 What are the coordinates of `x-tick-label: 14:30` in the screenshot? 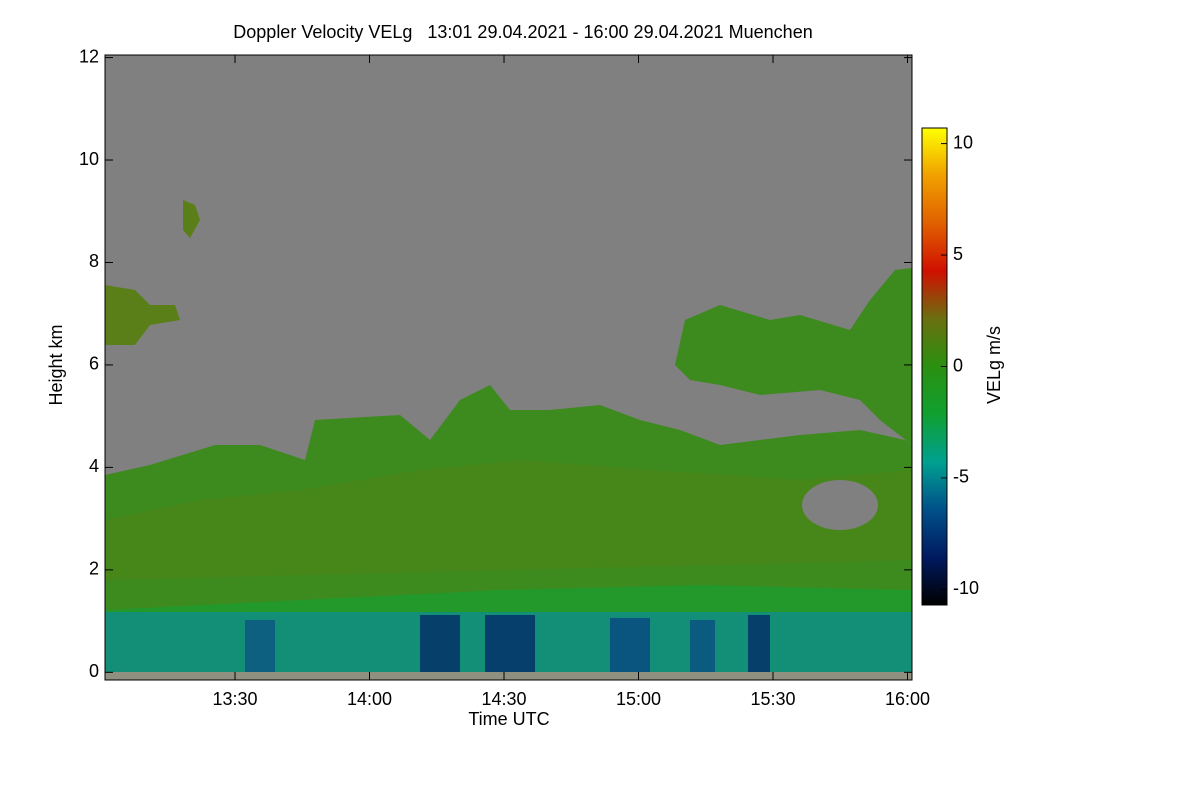 It's located at (503, 699).